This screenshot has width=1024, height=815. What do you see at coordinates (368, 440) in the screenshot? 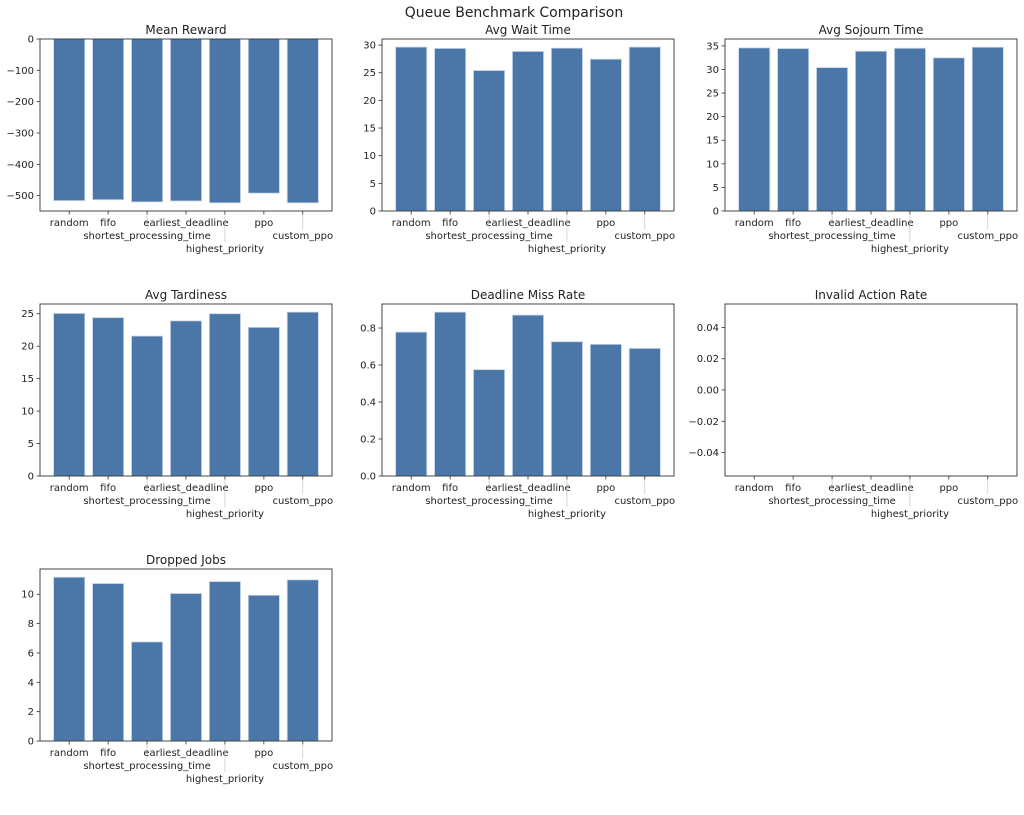
I see `y-tick-label: 0.2` at bounding box center [368, 440].